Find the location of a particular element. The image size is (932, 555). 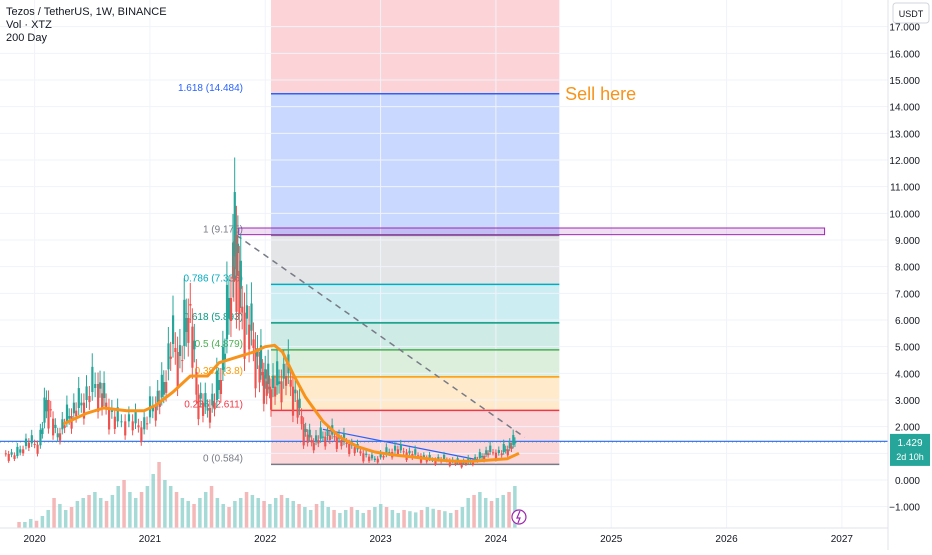

annotation-sell-here: Sell here is located at coordinates (600, 94).